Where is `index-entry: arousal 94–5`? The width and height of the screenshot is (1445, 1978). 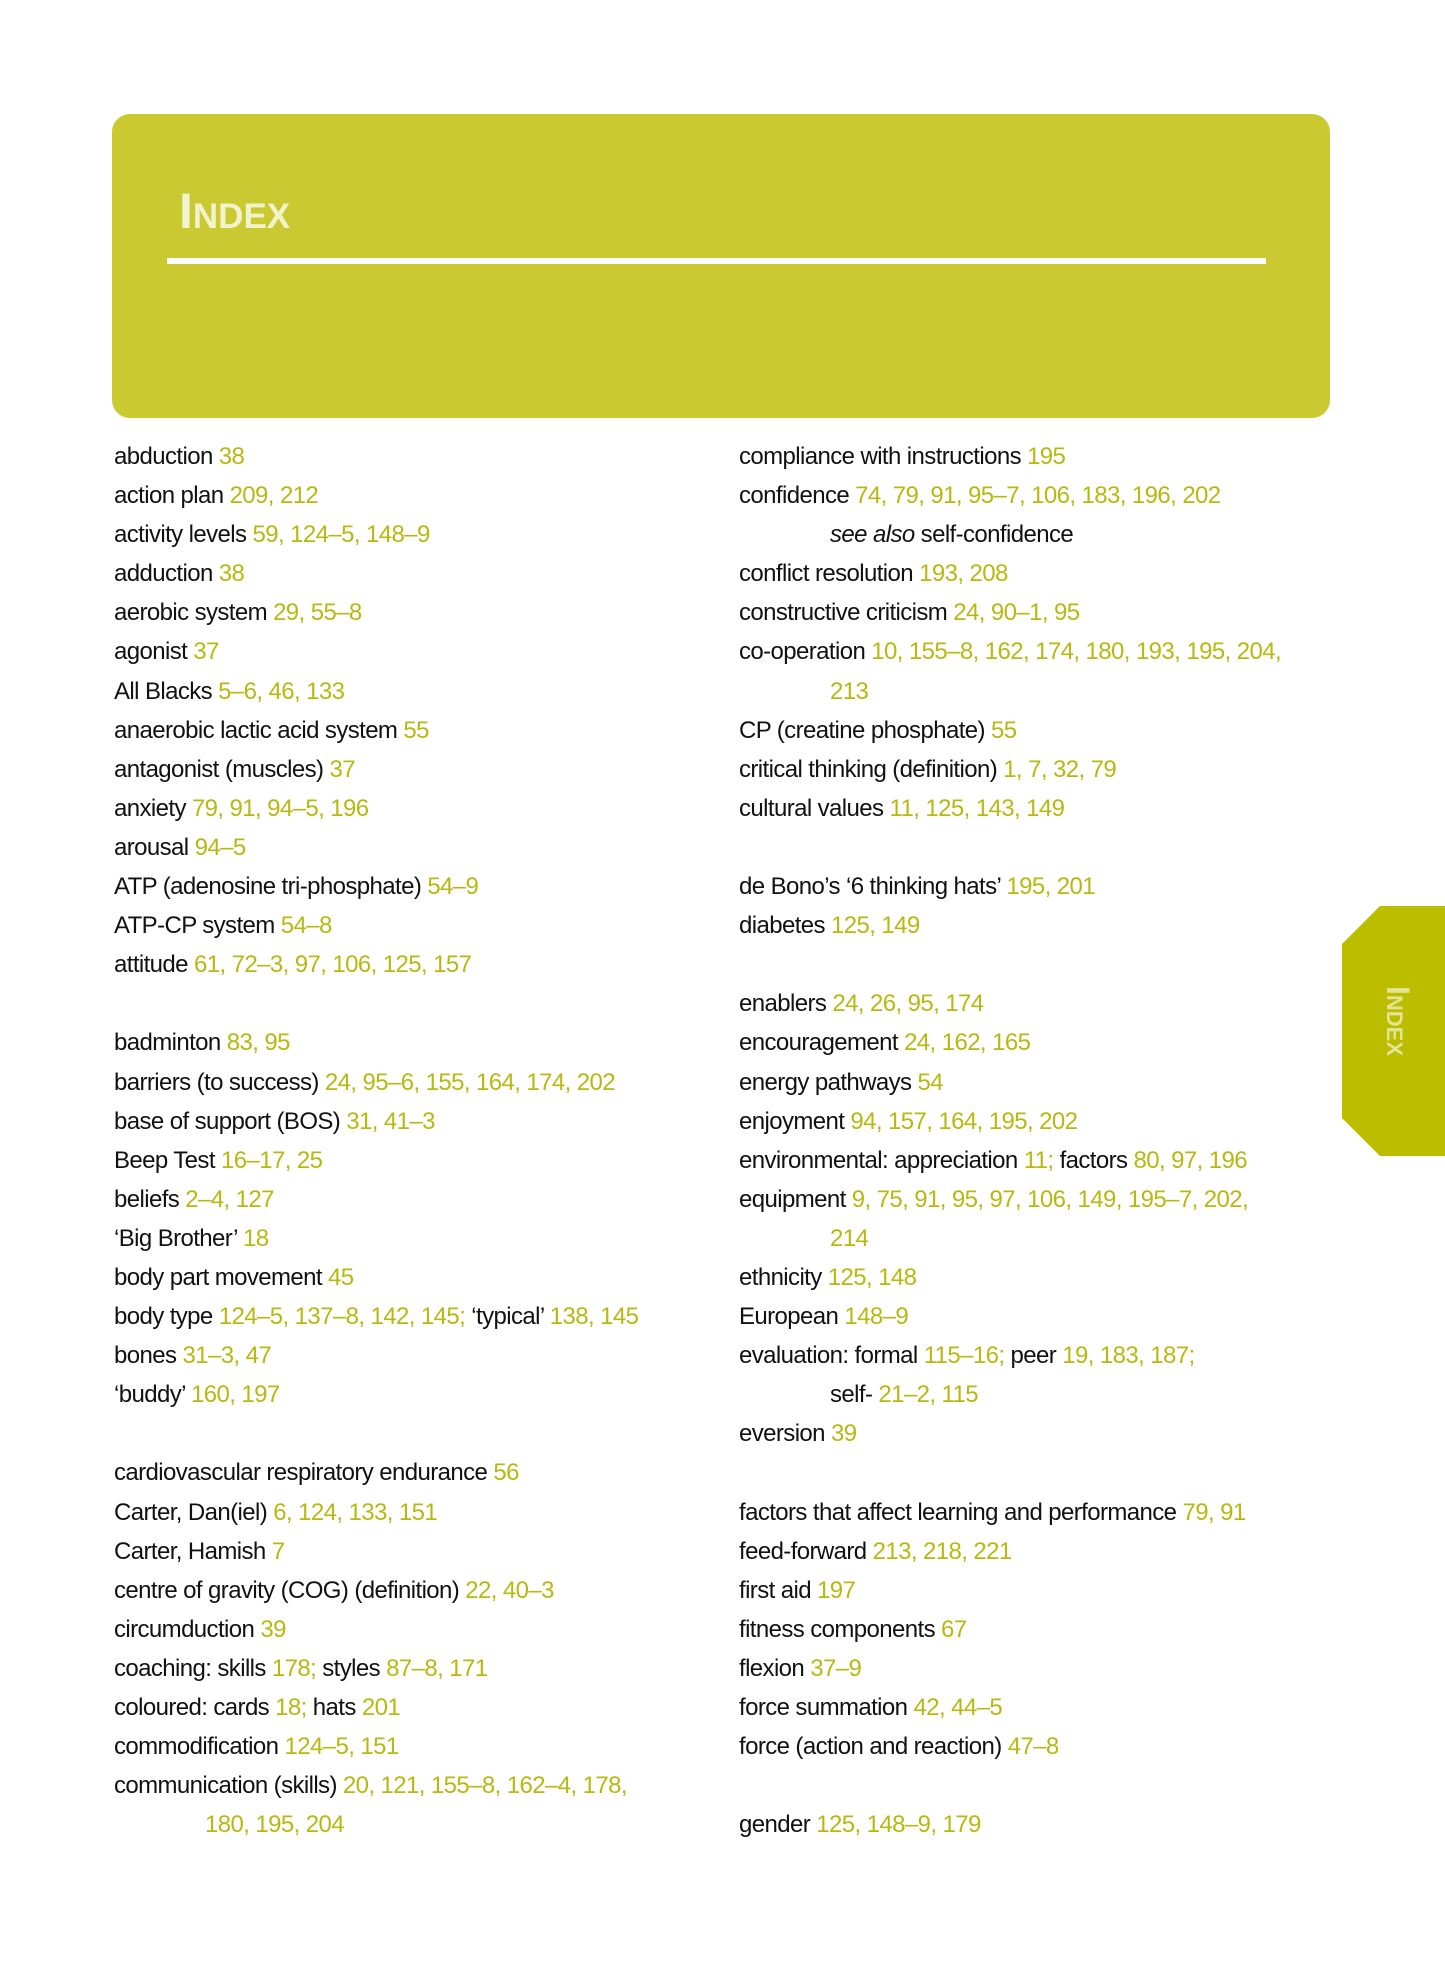 index-entry: arousal 94–5 is located at coordinates (414, 847).